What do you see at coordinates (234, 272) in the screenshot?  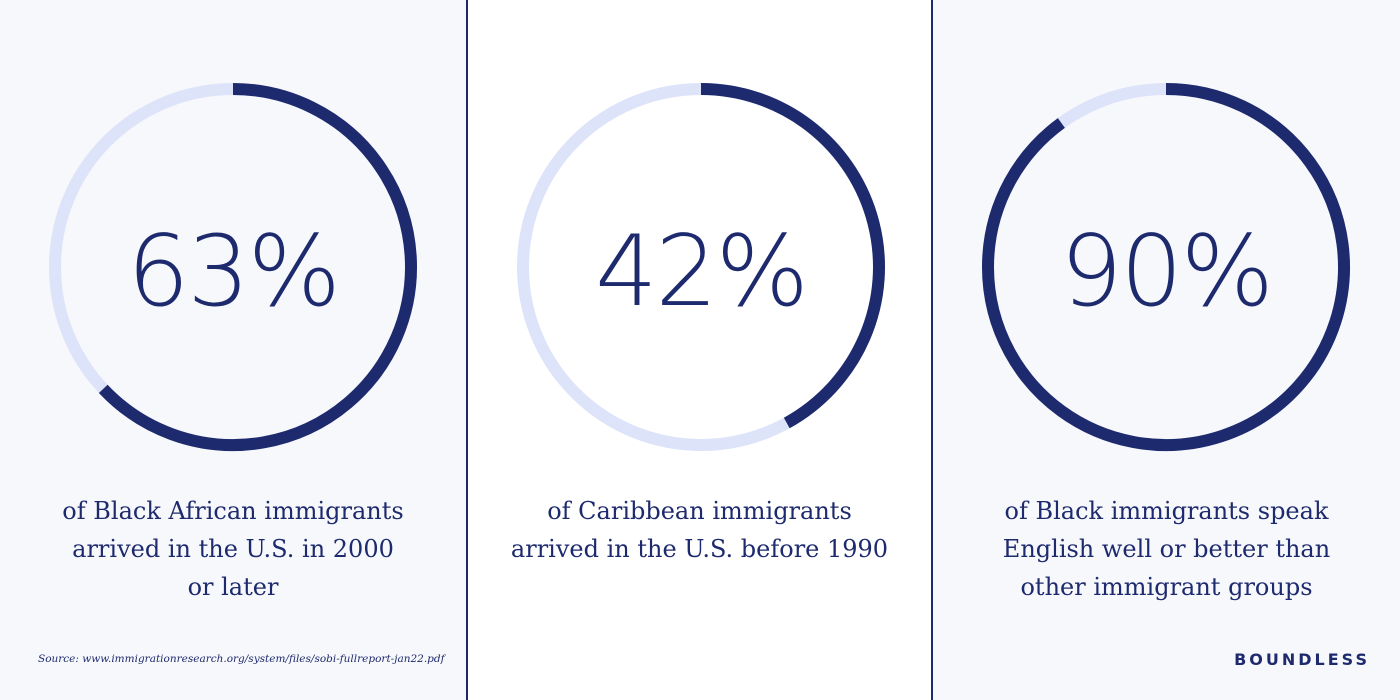 I see `percentage-label: 63%` at bounding box center [234, 272].